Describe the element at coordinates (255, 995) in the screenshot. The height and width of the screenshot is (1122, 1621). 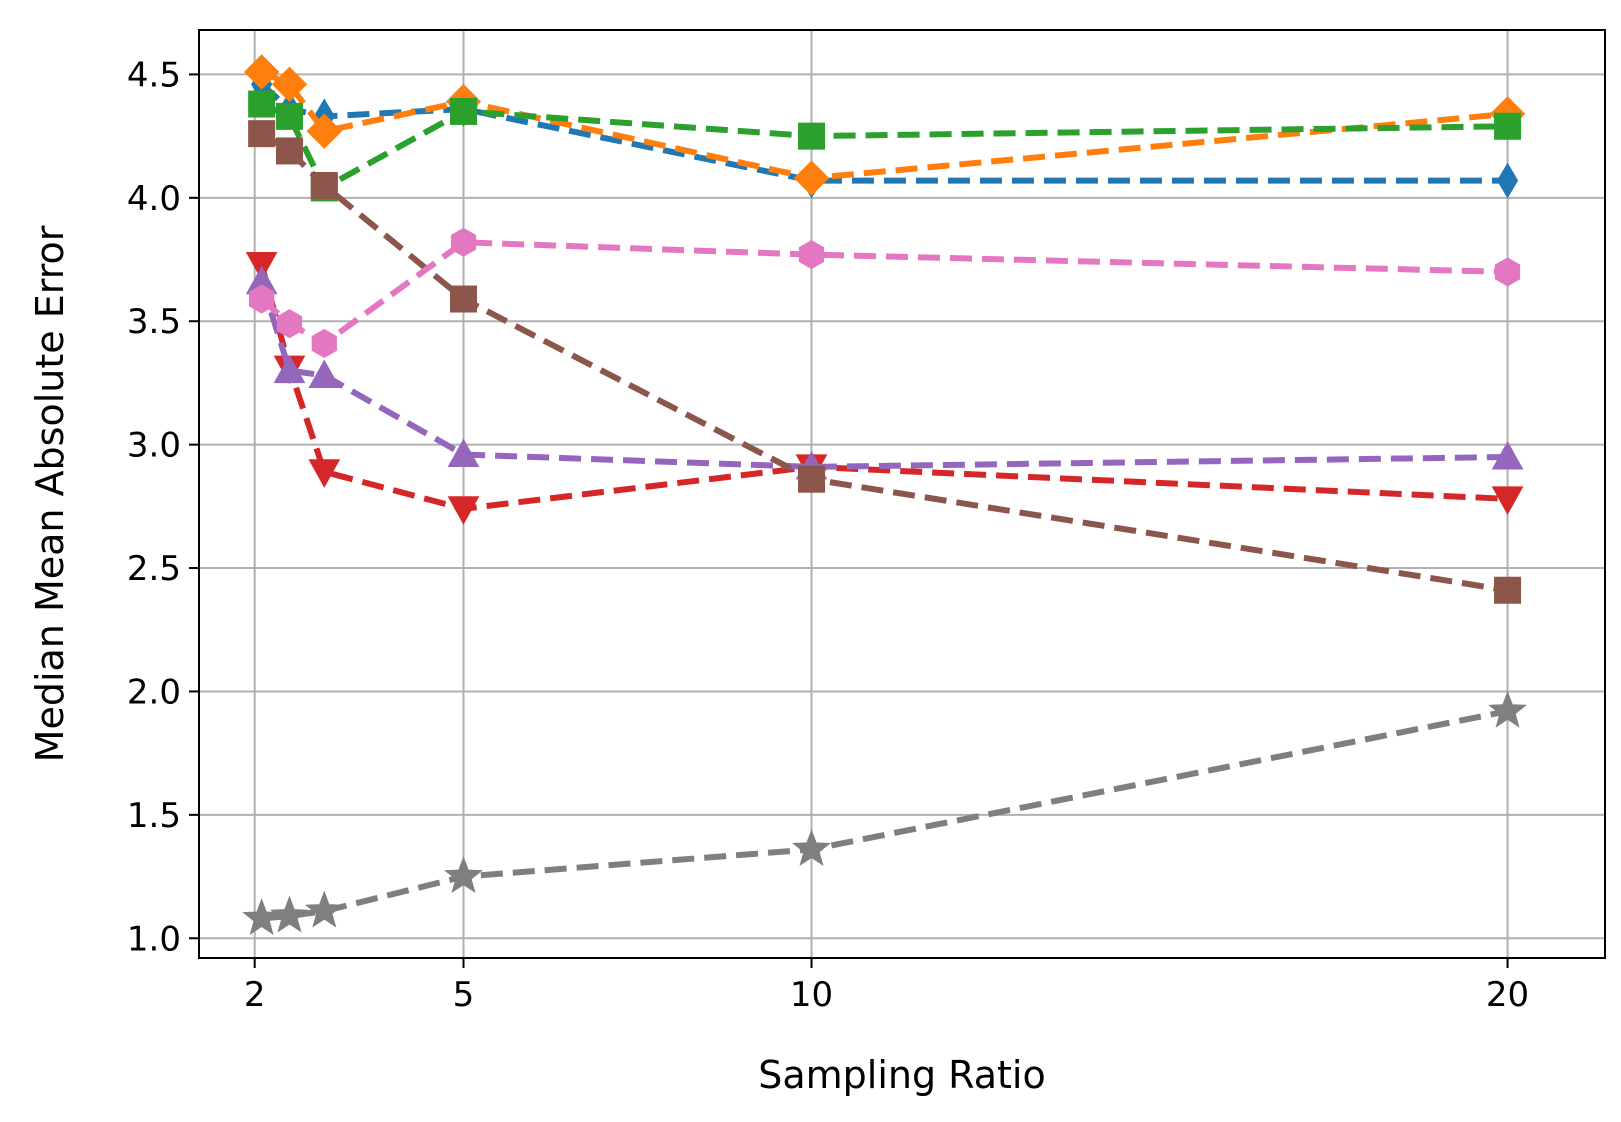
I see `x-tick-label: 2` at that location.